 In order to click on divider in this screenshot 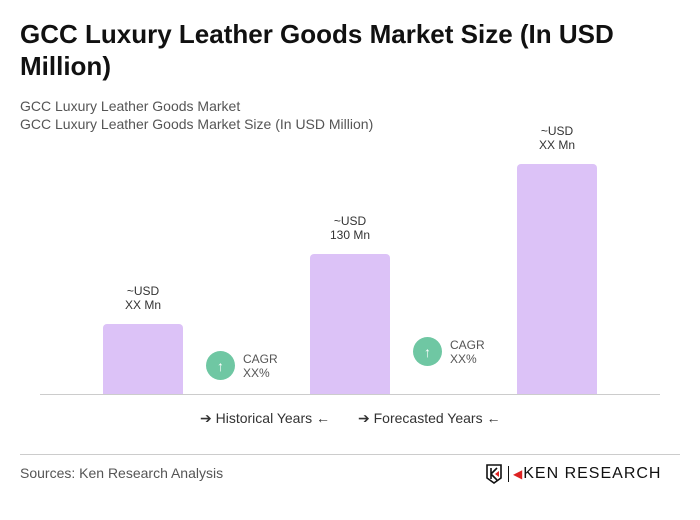, I will do `click(350, 454)`.